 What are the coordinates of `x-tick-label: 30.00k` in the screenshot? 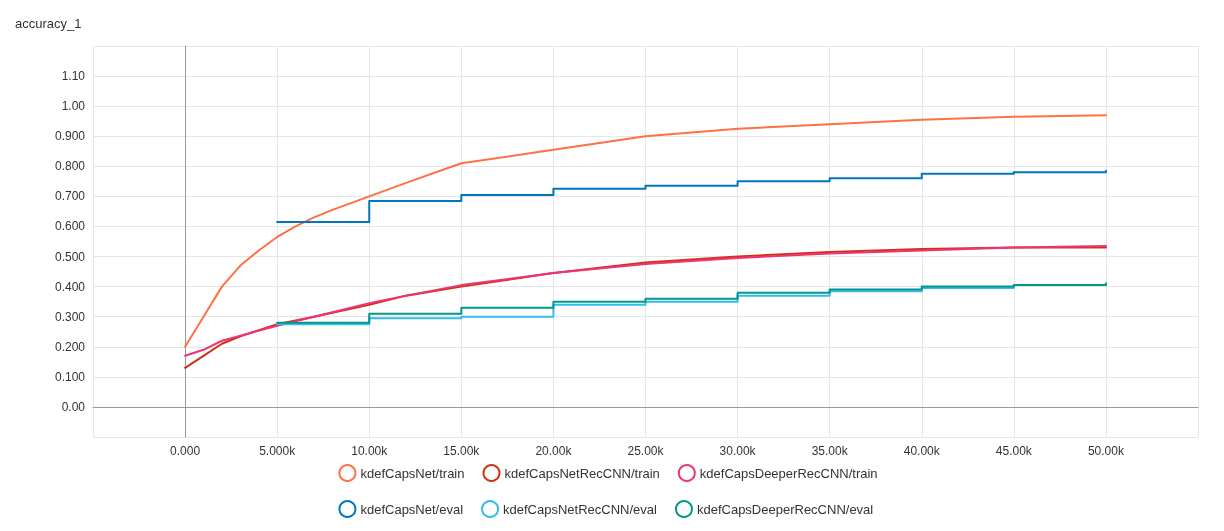 It's located at (738, 451).